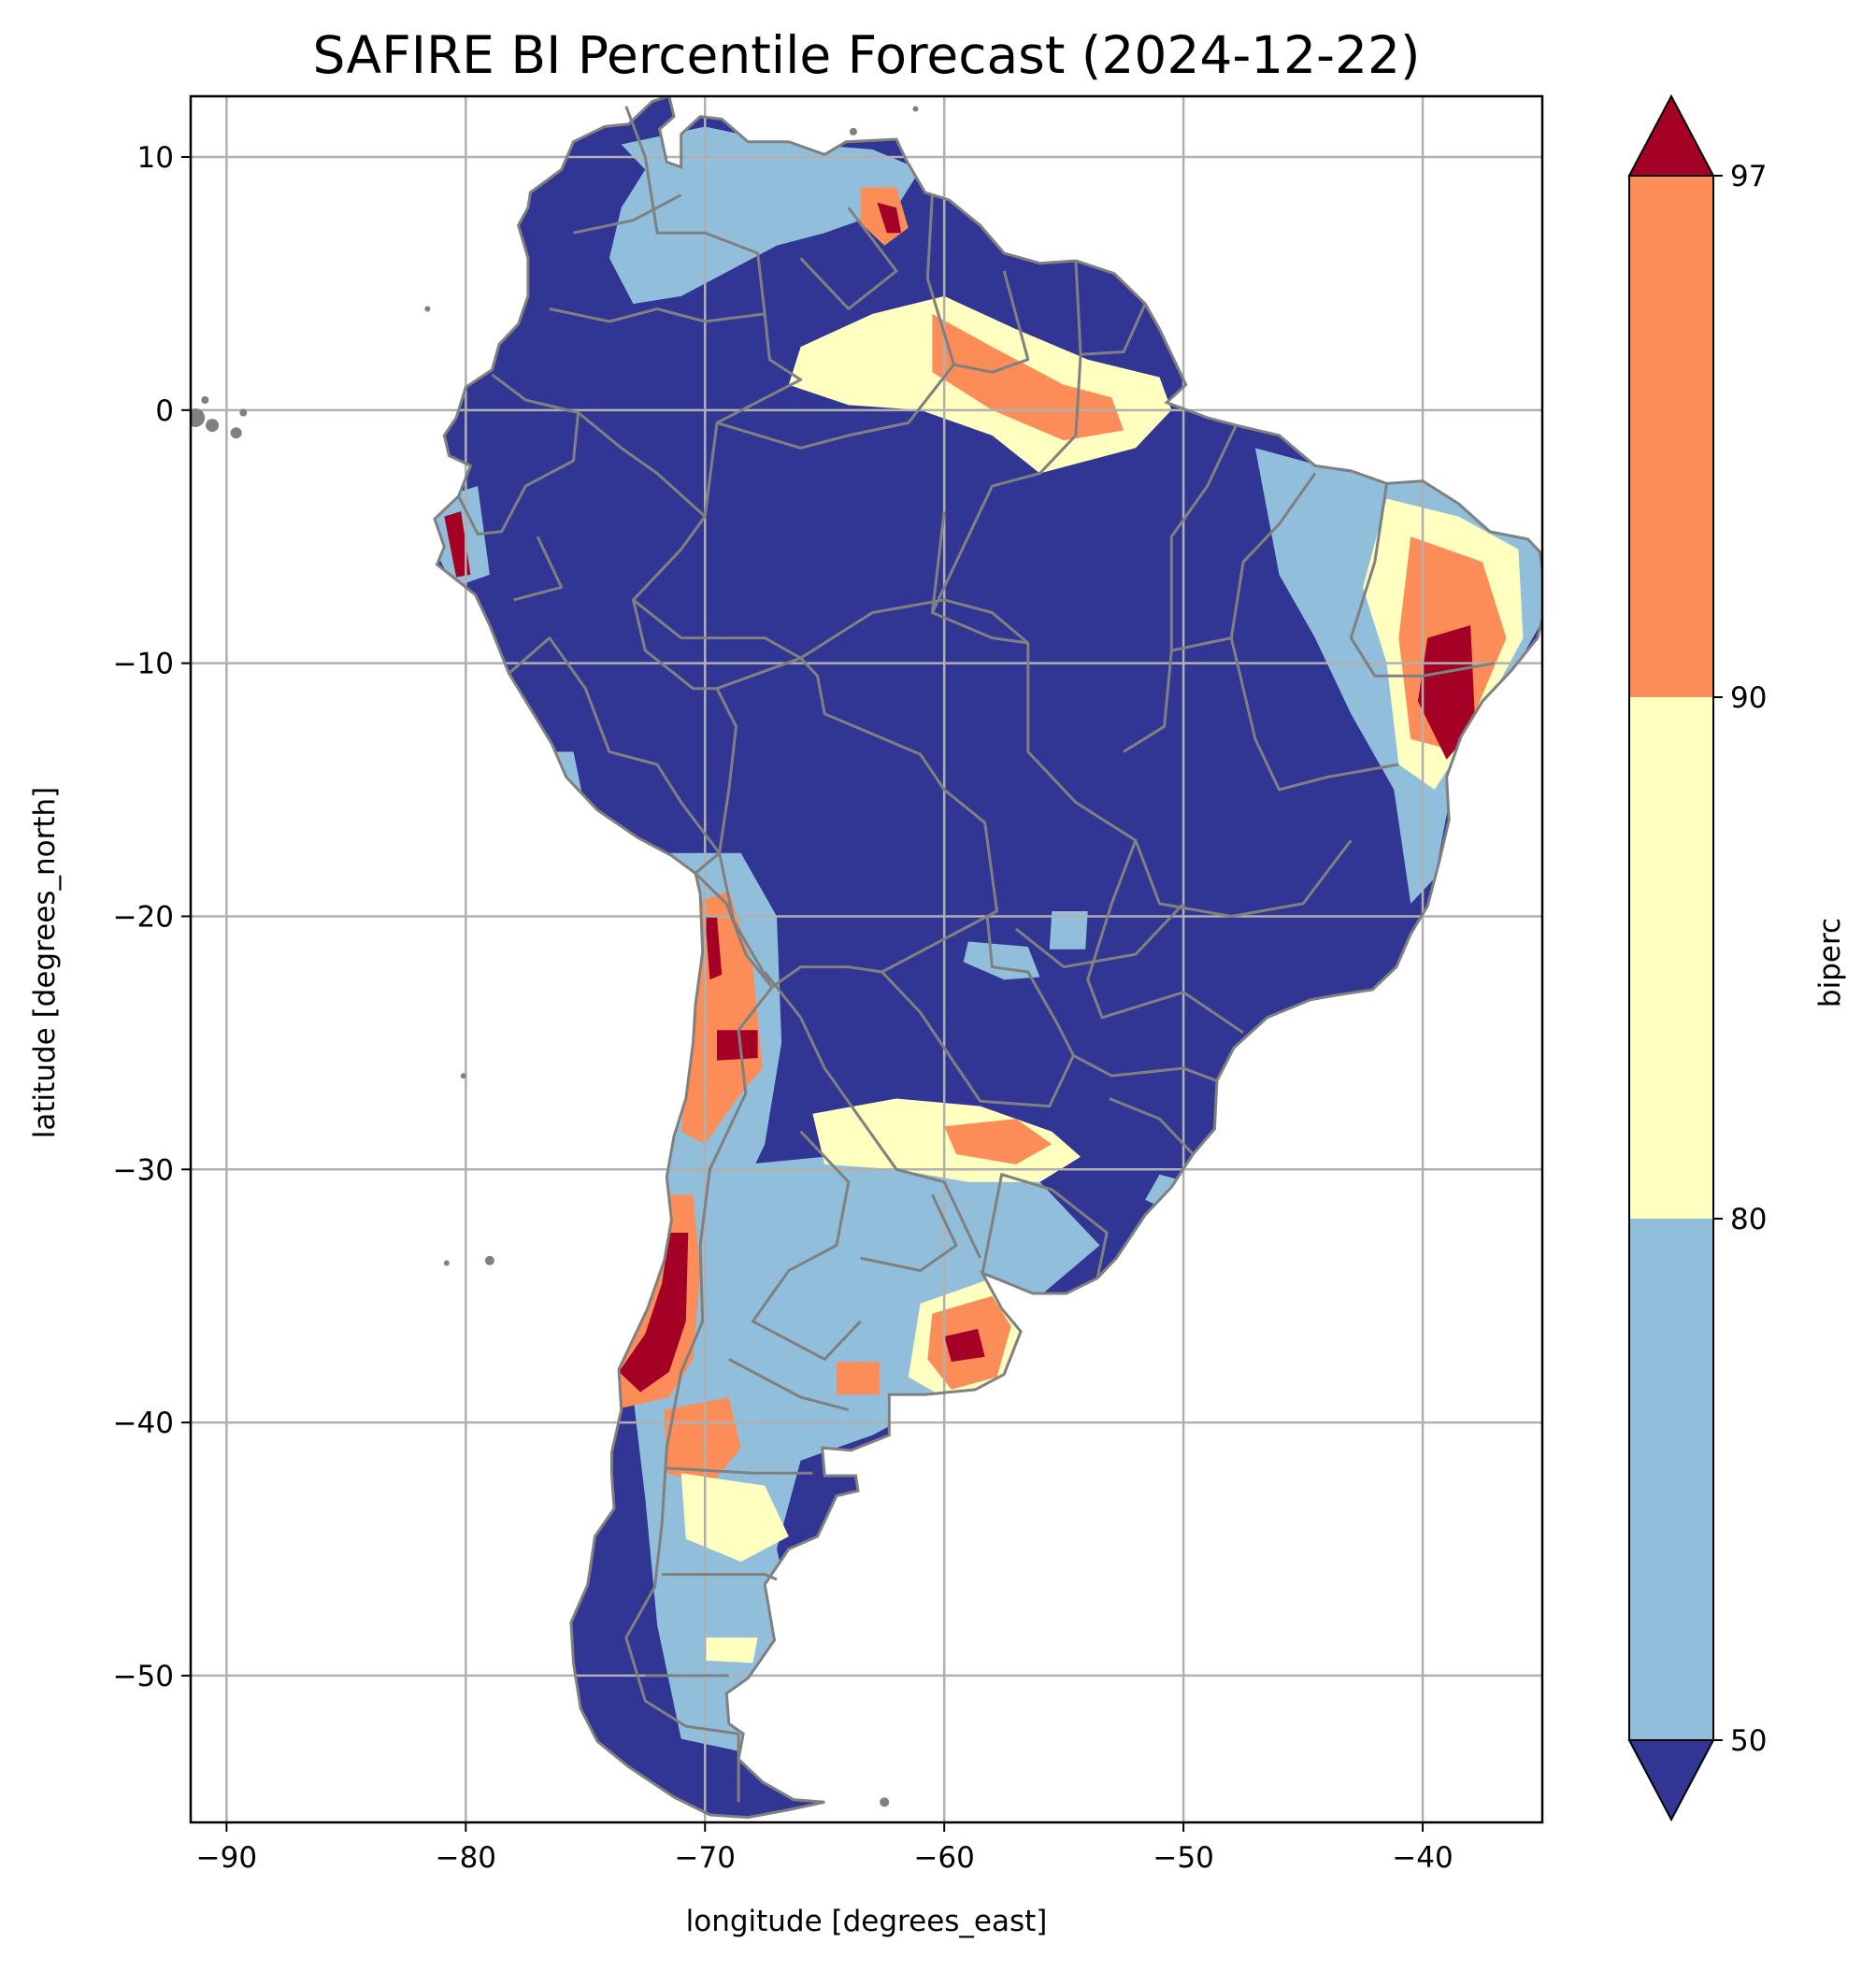  Describe the element at coordinates (156, 158) in the screenshot. I see `y-tick-label: 10` at that location.